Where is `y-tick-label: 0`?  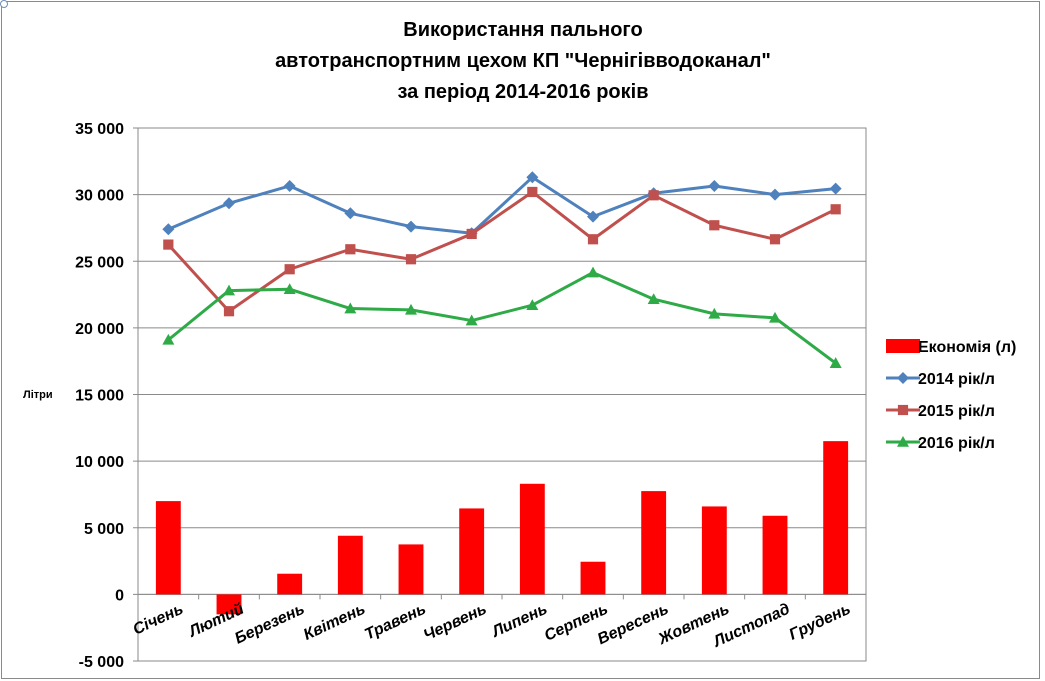 y-tick-label: 0 is located at coordinates (119, 595).